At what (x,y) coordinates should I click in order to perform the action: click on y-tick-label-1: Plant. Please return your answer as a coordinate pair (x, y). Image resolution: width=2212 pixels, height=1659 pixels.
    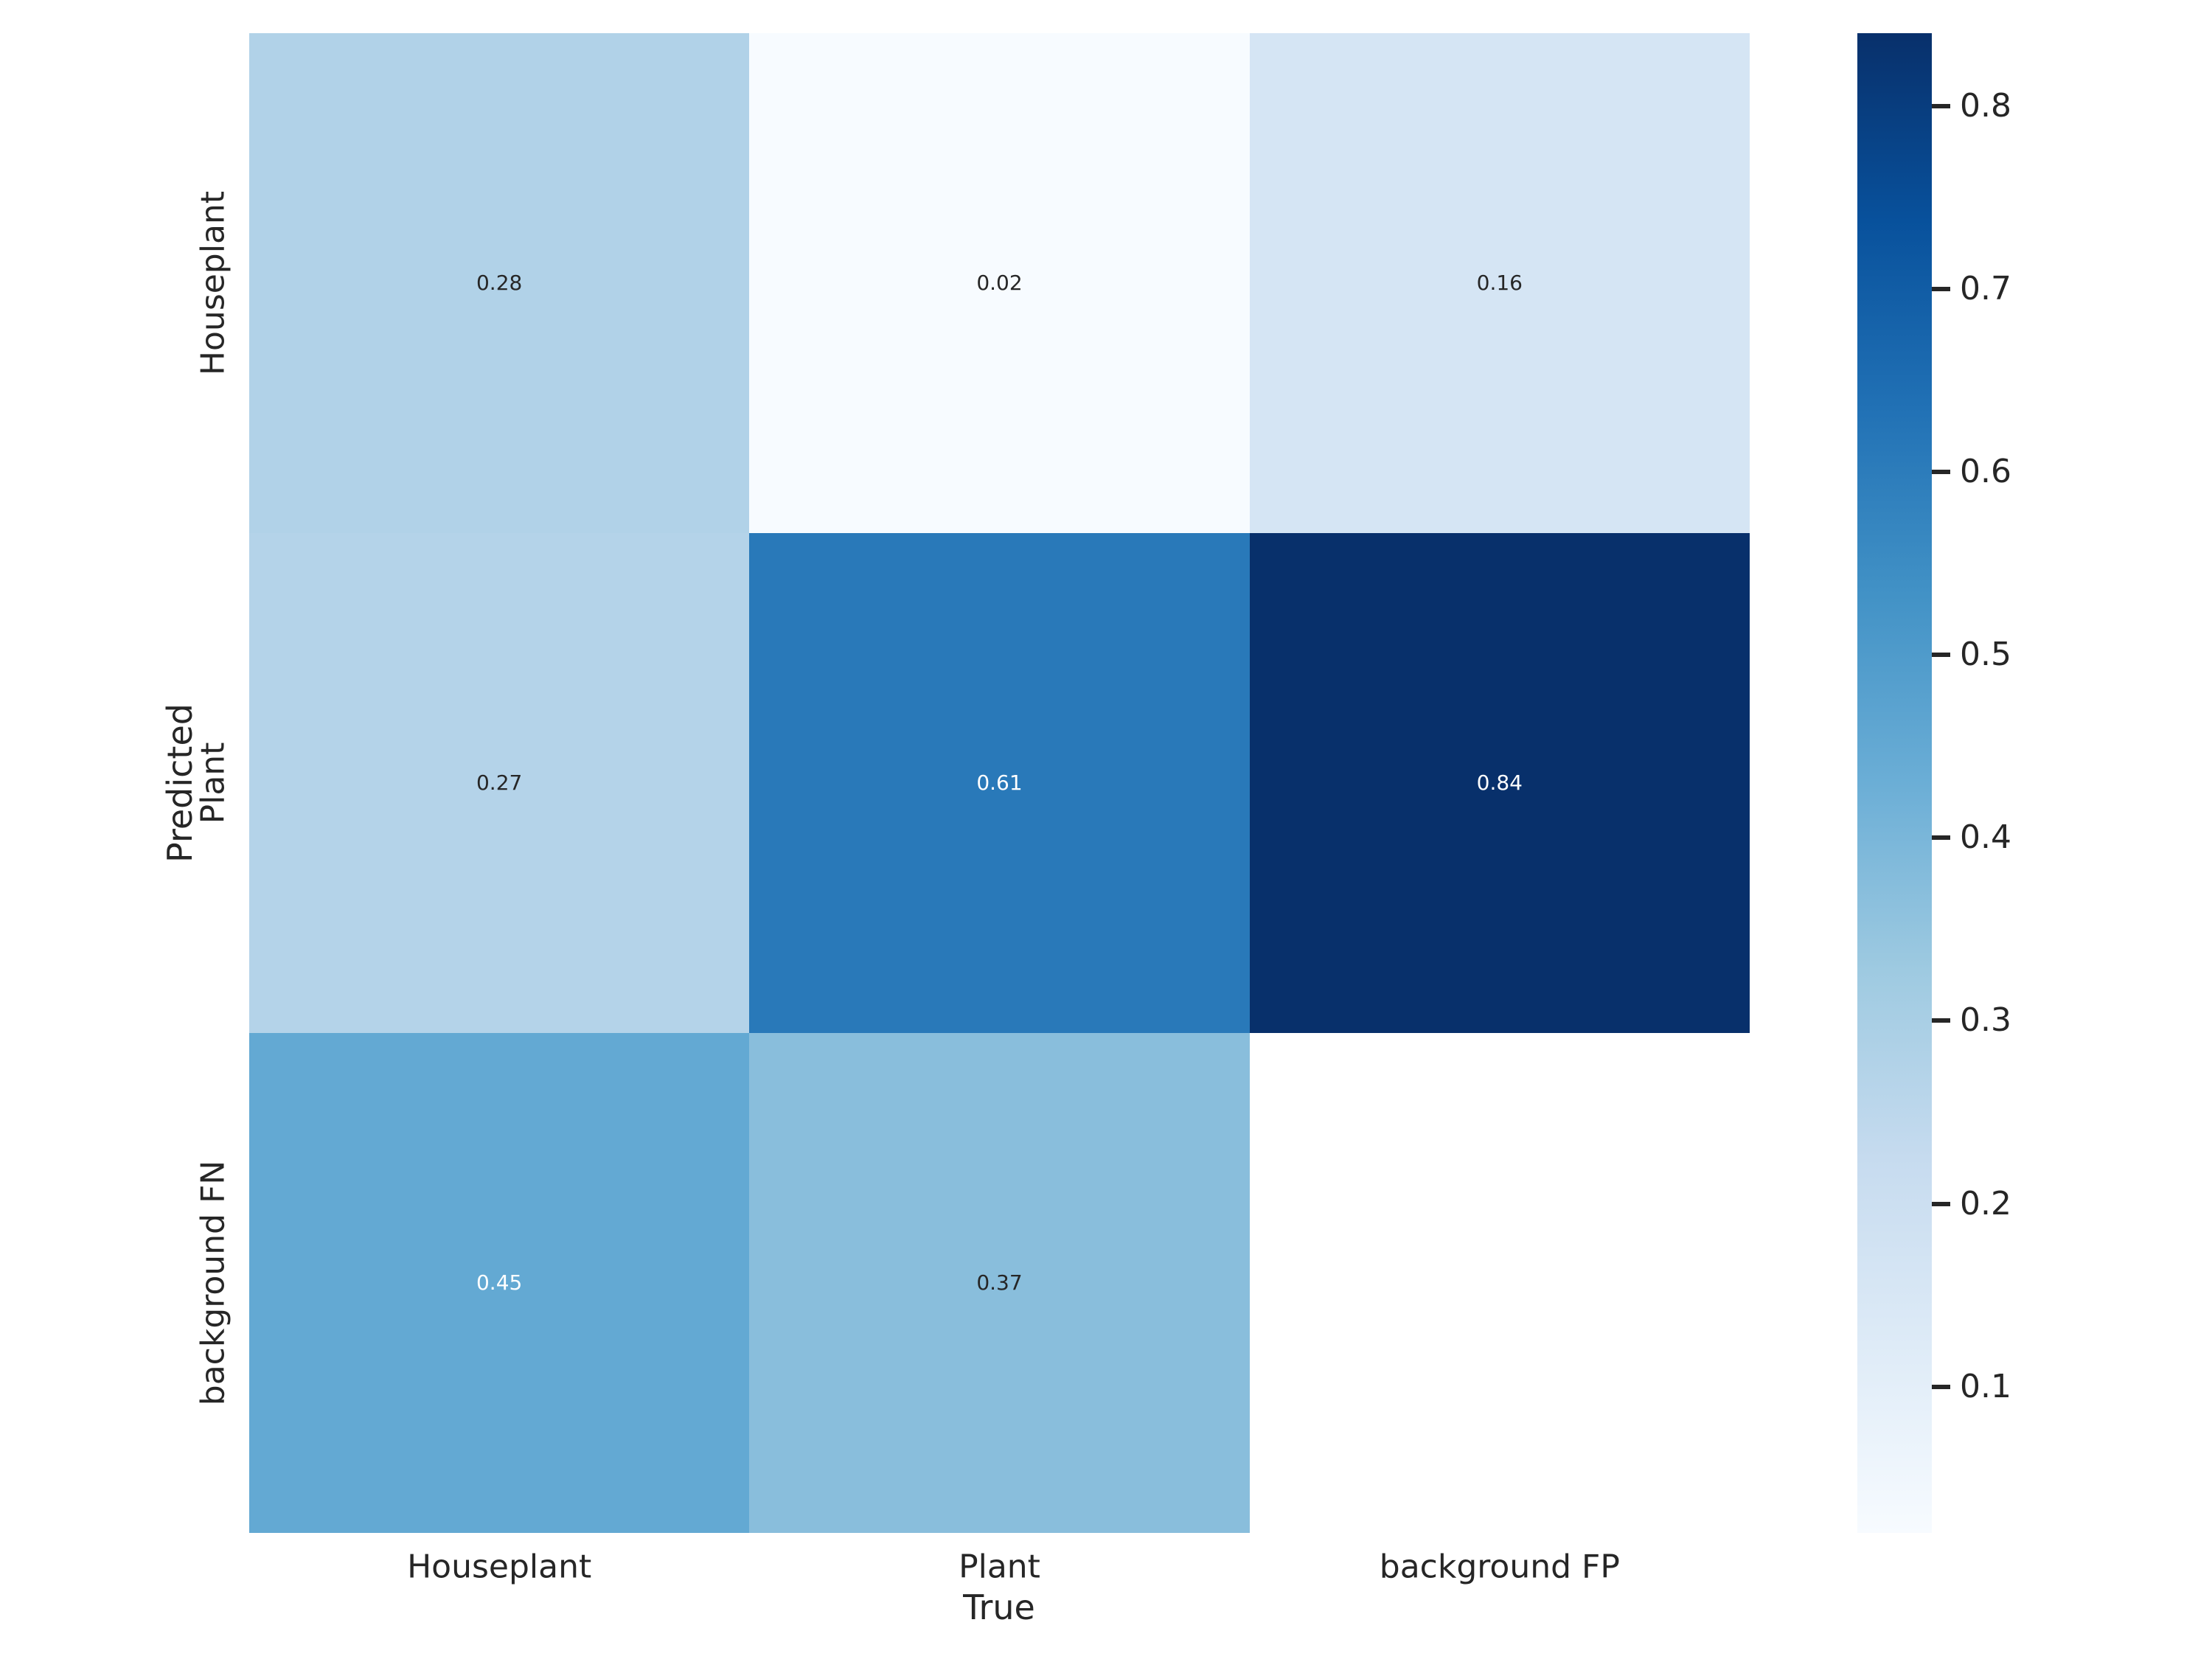
    Looking at the image, I should click on (213, 783).